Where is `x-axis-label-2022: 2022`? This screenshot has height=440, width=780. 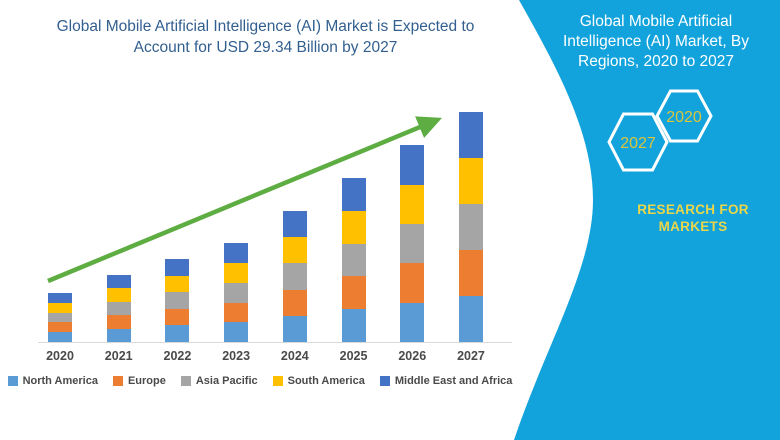 x-axis-label-2022: 2022 is located at coordinates (177, 356).